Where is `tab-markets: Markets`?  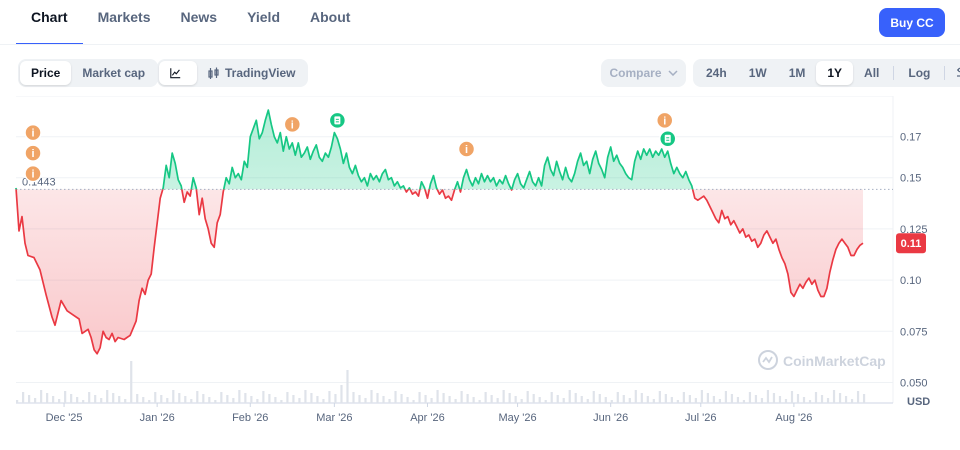 tab-markets: Markets is located at coordinates (124, 17).